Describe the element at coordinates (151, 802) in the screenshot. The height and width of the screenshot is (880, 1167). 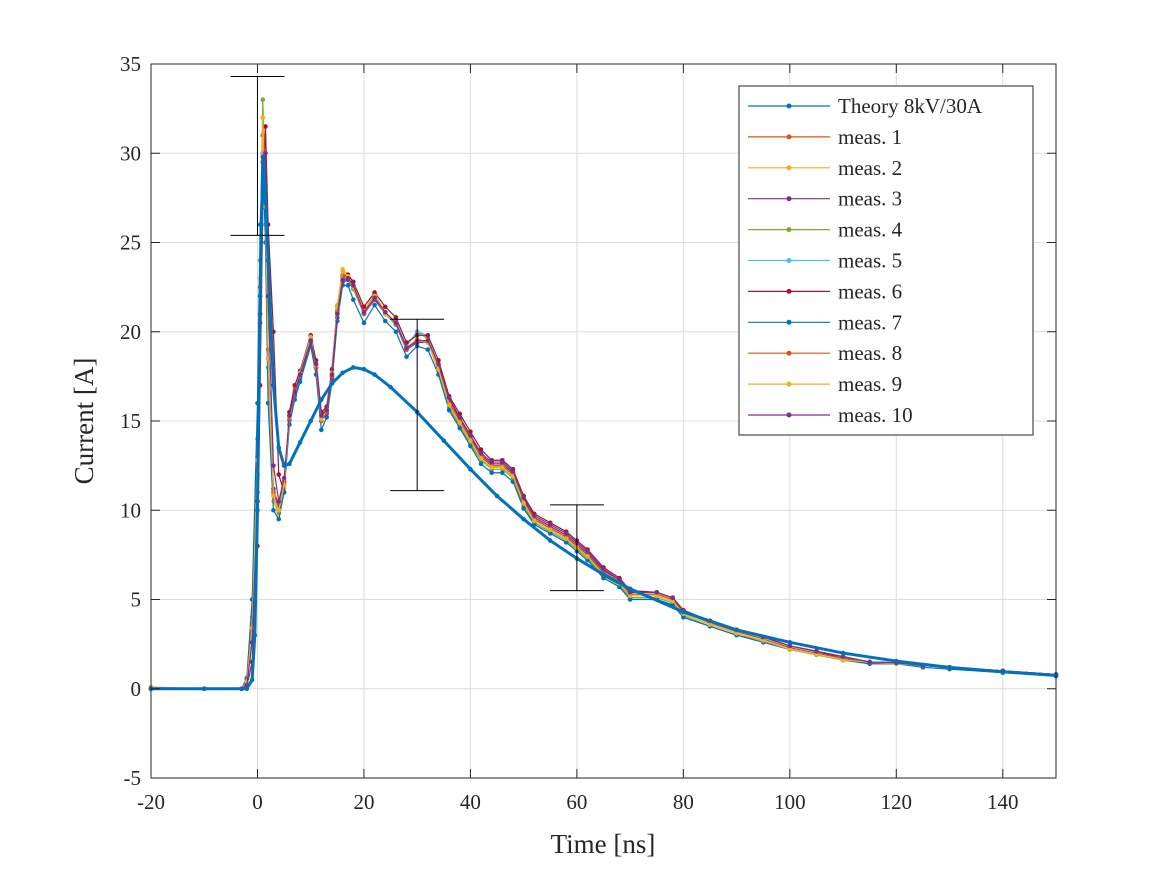
I see `x-tick-label: -20` at that location.